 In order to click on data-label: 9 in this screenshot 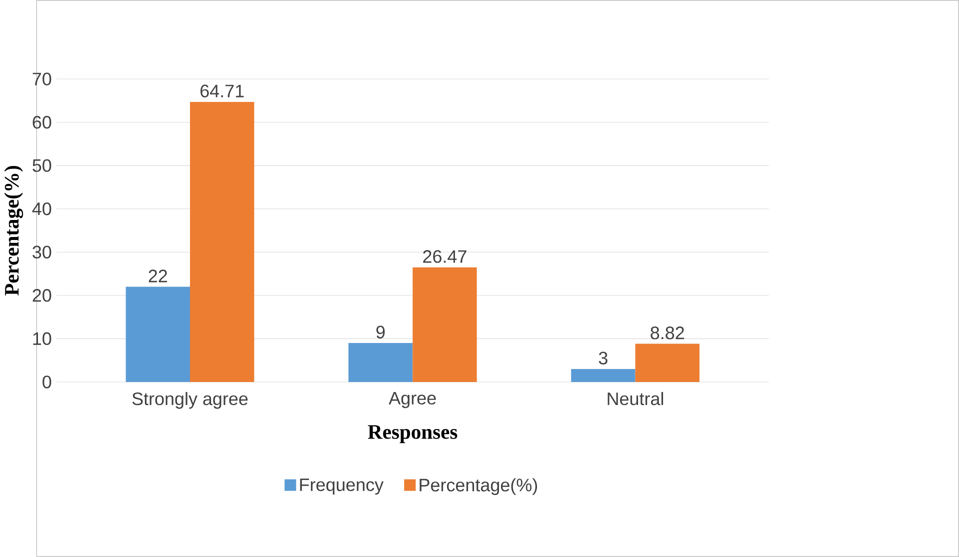, I will do `click(380, 332)`.